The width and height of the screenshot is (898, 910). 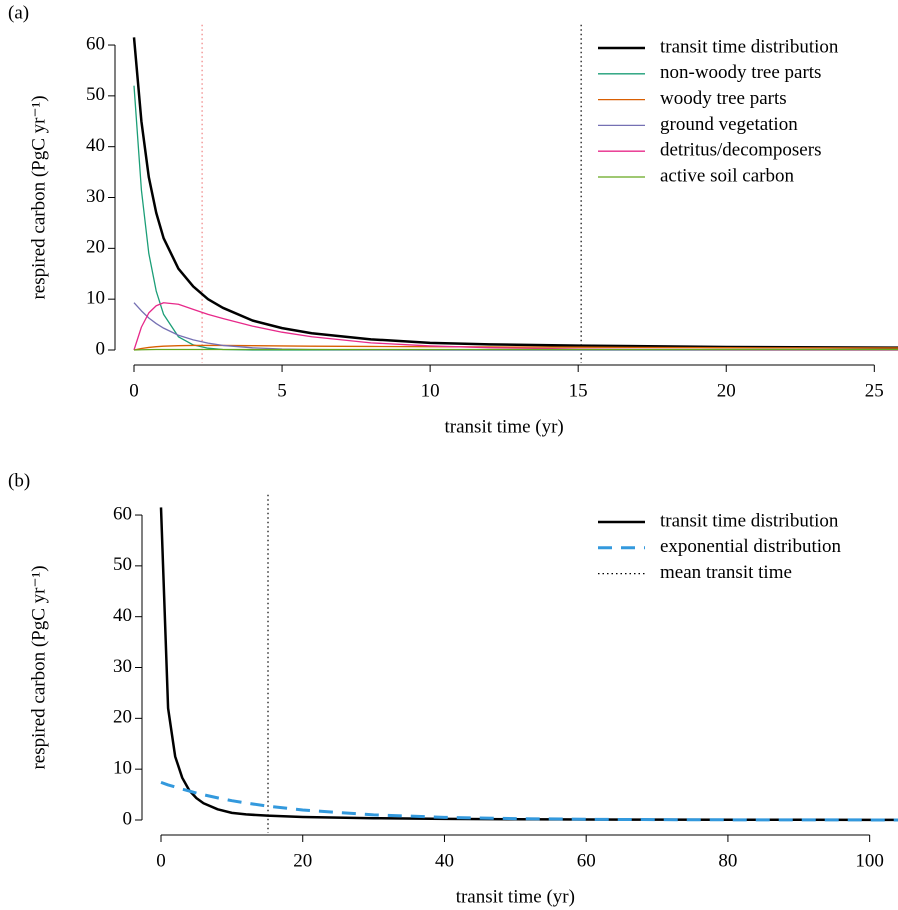 I want to click on legend-label: exponential distribution, so click(x=751, y=546).